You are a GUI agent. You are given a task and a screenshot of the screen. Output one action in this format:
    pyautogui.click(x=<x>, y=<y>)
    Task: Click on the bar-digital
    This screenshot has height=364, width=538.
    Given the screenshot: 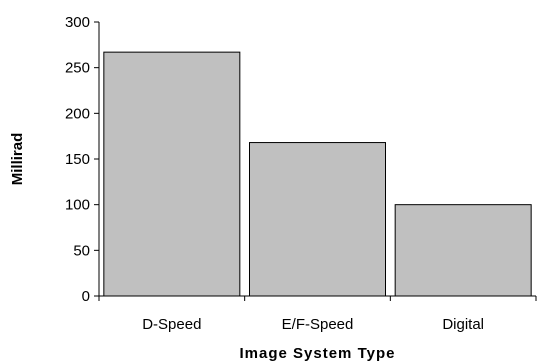 What is the action you would take?
    pyautogui.click(x=463, y=250)
    